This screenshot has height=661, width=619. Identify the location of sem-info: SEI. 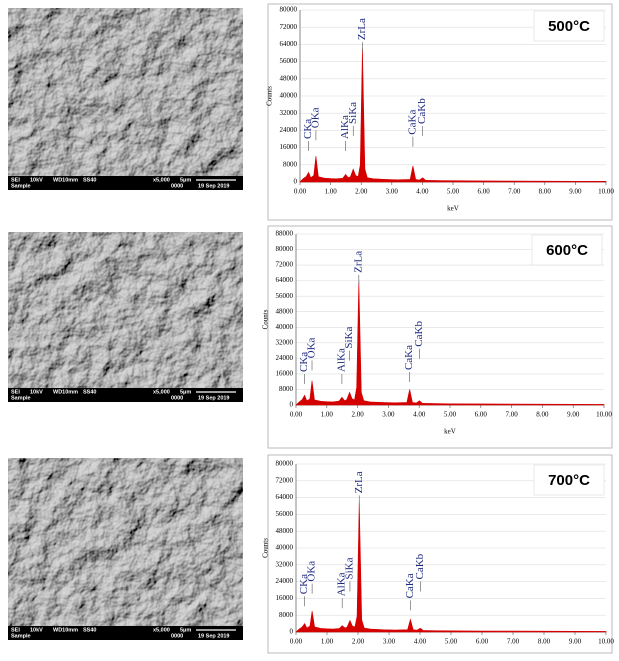
(15, 180).